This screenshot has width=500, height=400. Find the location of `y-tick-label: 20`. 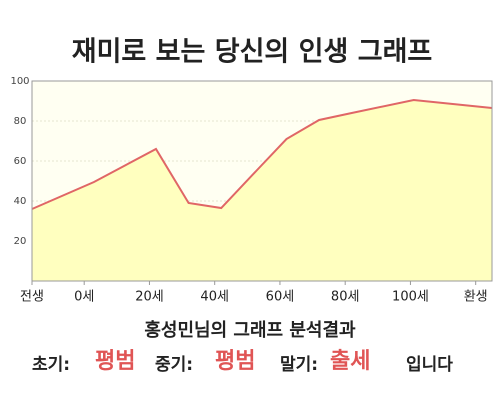

y-tick-label: 20 is located at coordinates (20, 241).